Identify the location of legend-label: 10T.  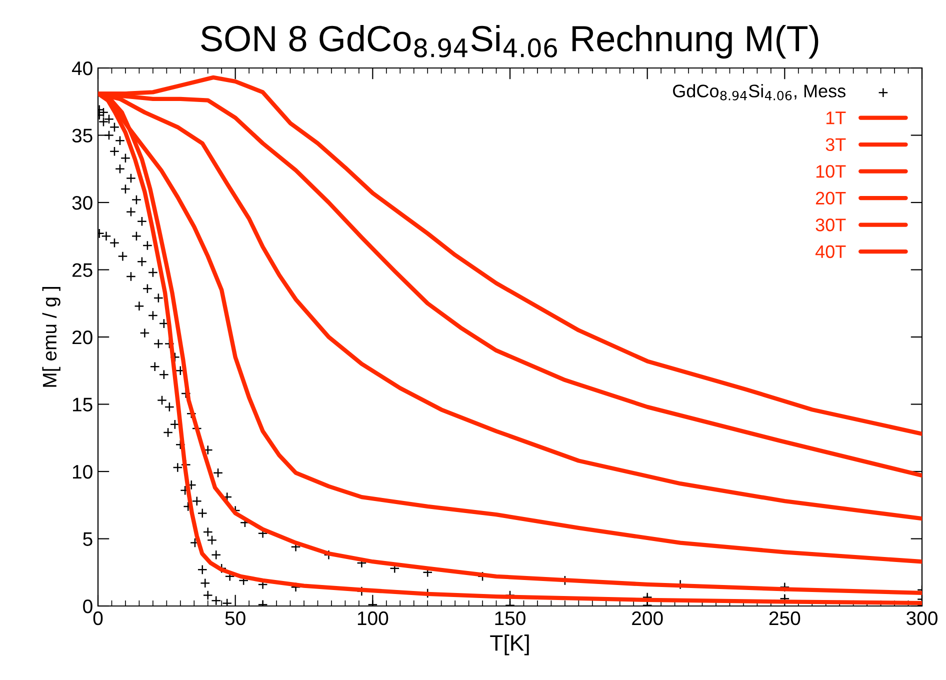
(831, 171).